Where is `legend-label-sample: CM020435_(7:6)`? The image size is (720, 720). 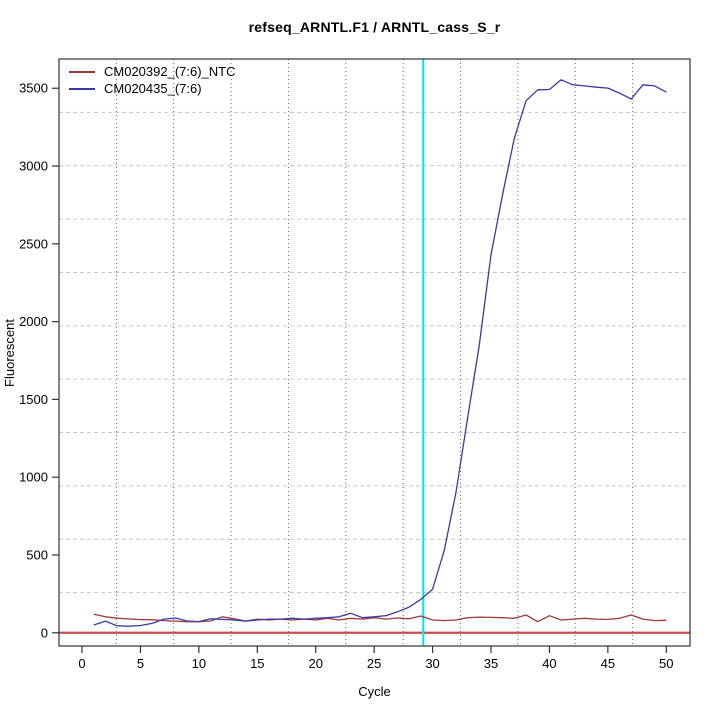
legend-label-sample: CM020435_(7:6) is located at coordinates (153, 88).